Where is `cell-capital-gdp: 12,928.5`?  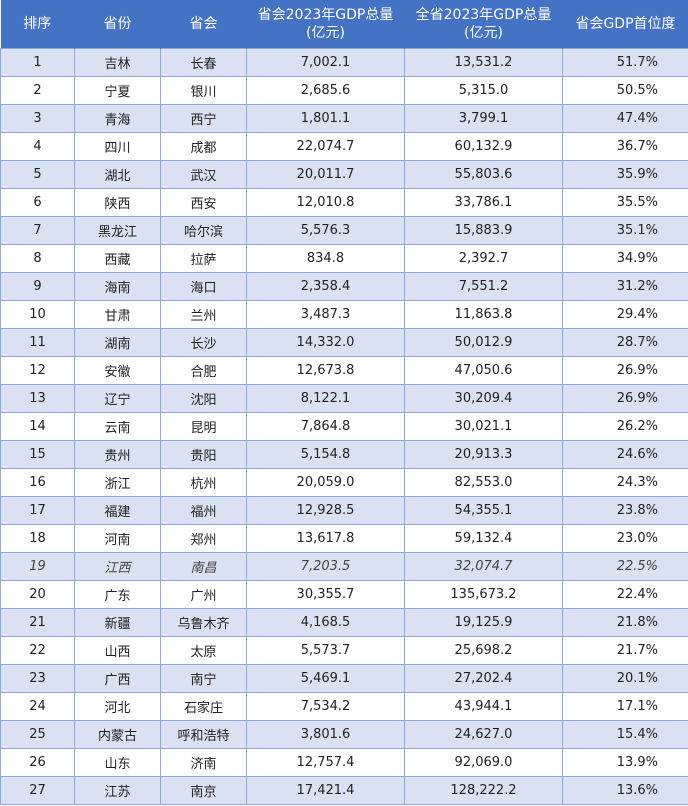 cell-capital-gdp: 12,928.5 is located at coordinates (325, 510).